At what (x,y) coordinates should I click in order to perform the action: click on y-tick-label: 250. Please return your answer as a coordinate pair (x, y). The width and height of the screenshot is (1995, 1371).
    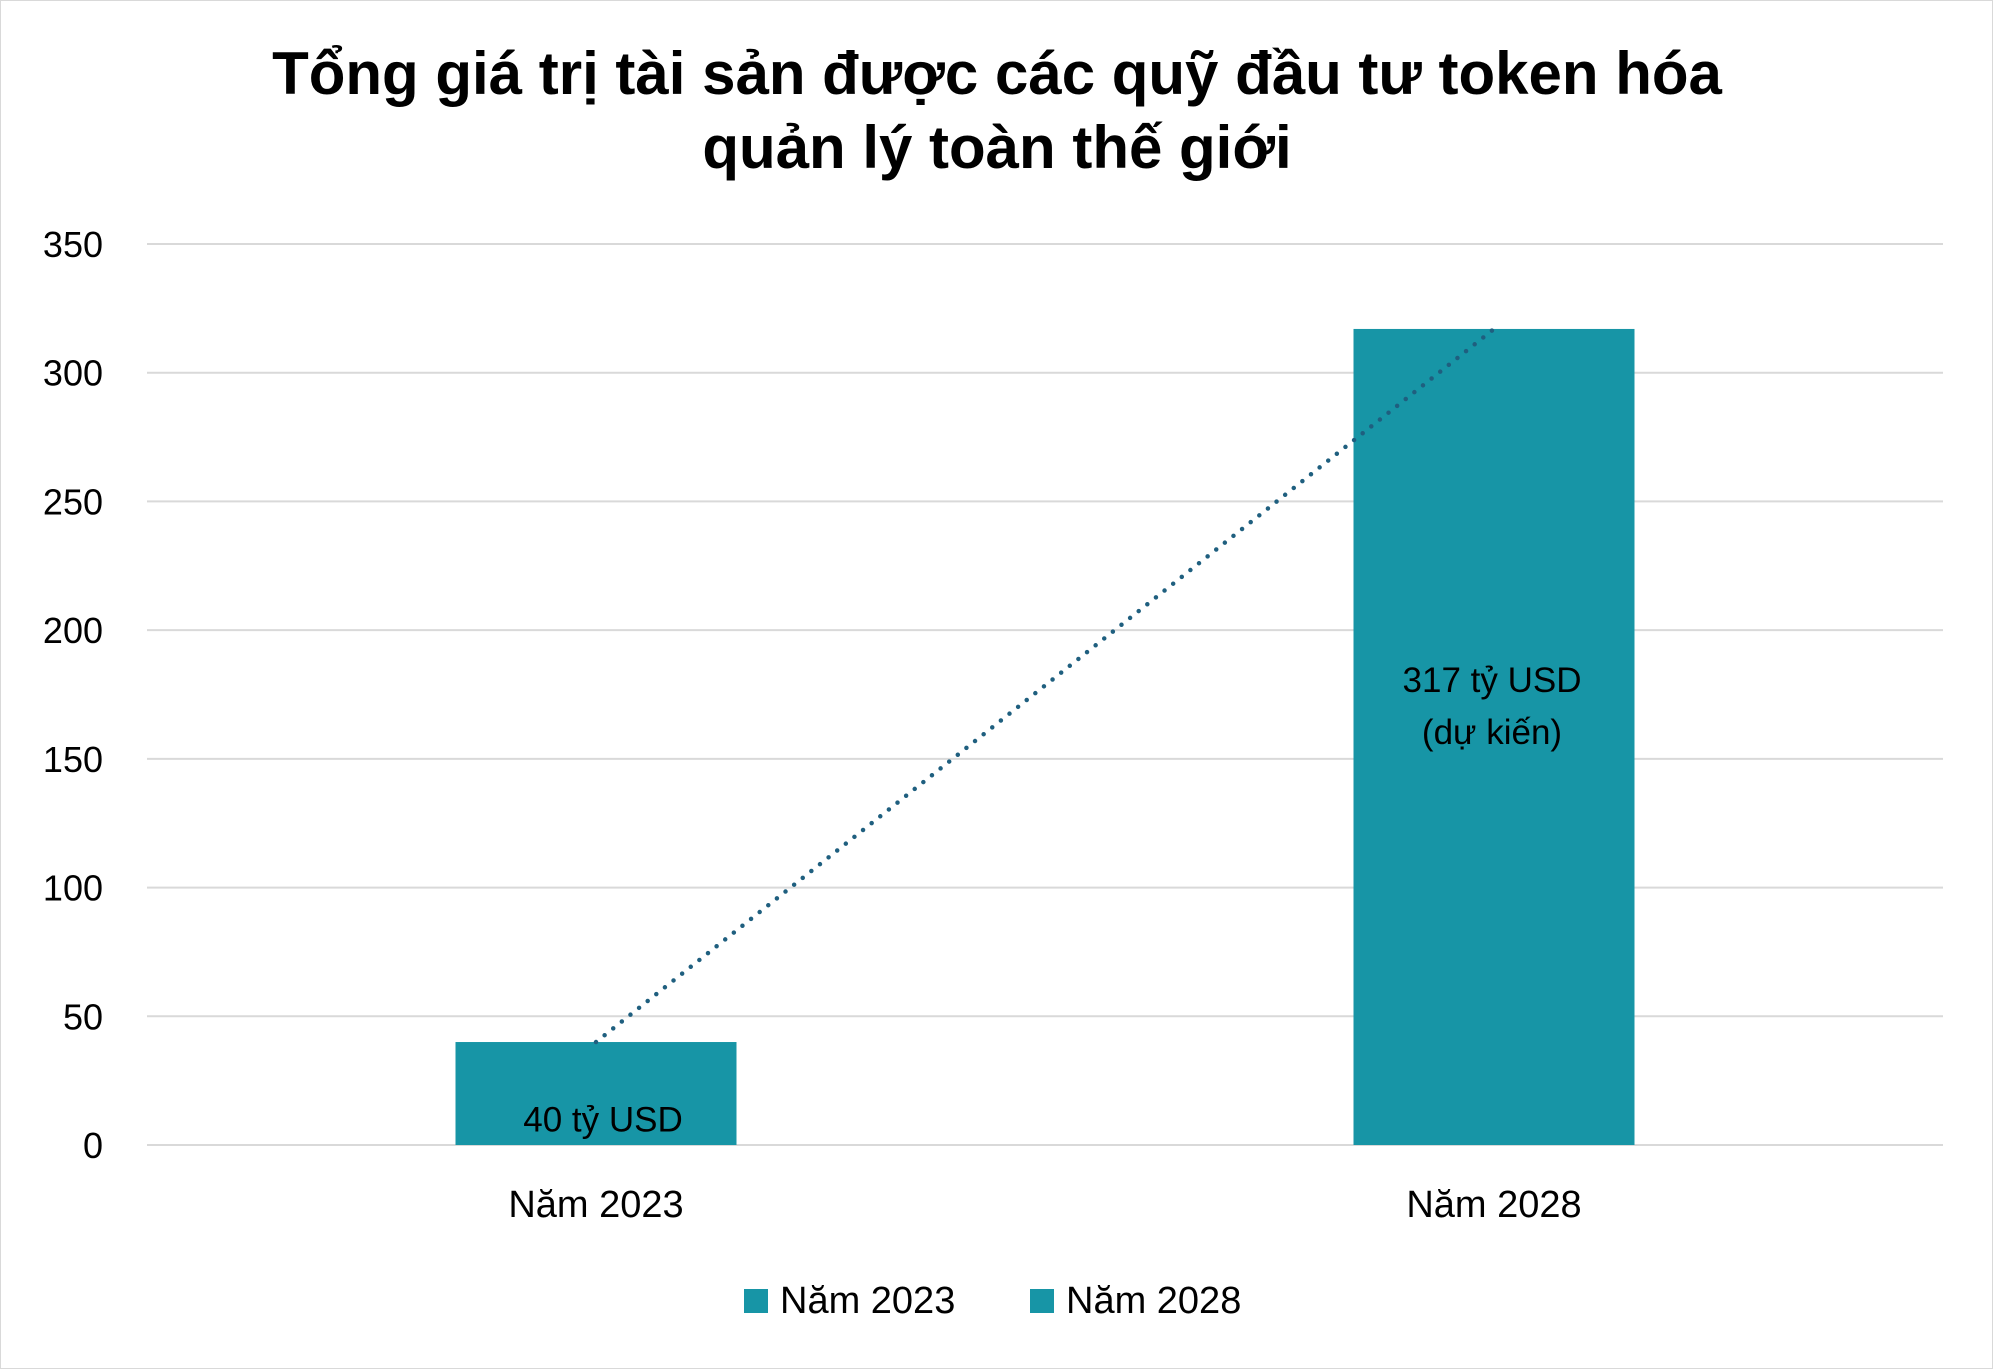
    Looking at the image, I should click on (73, 501).